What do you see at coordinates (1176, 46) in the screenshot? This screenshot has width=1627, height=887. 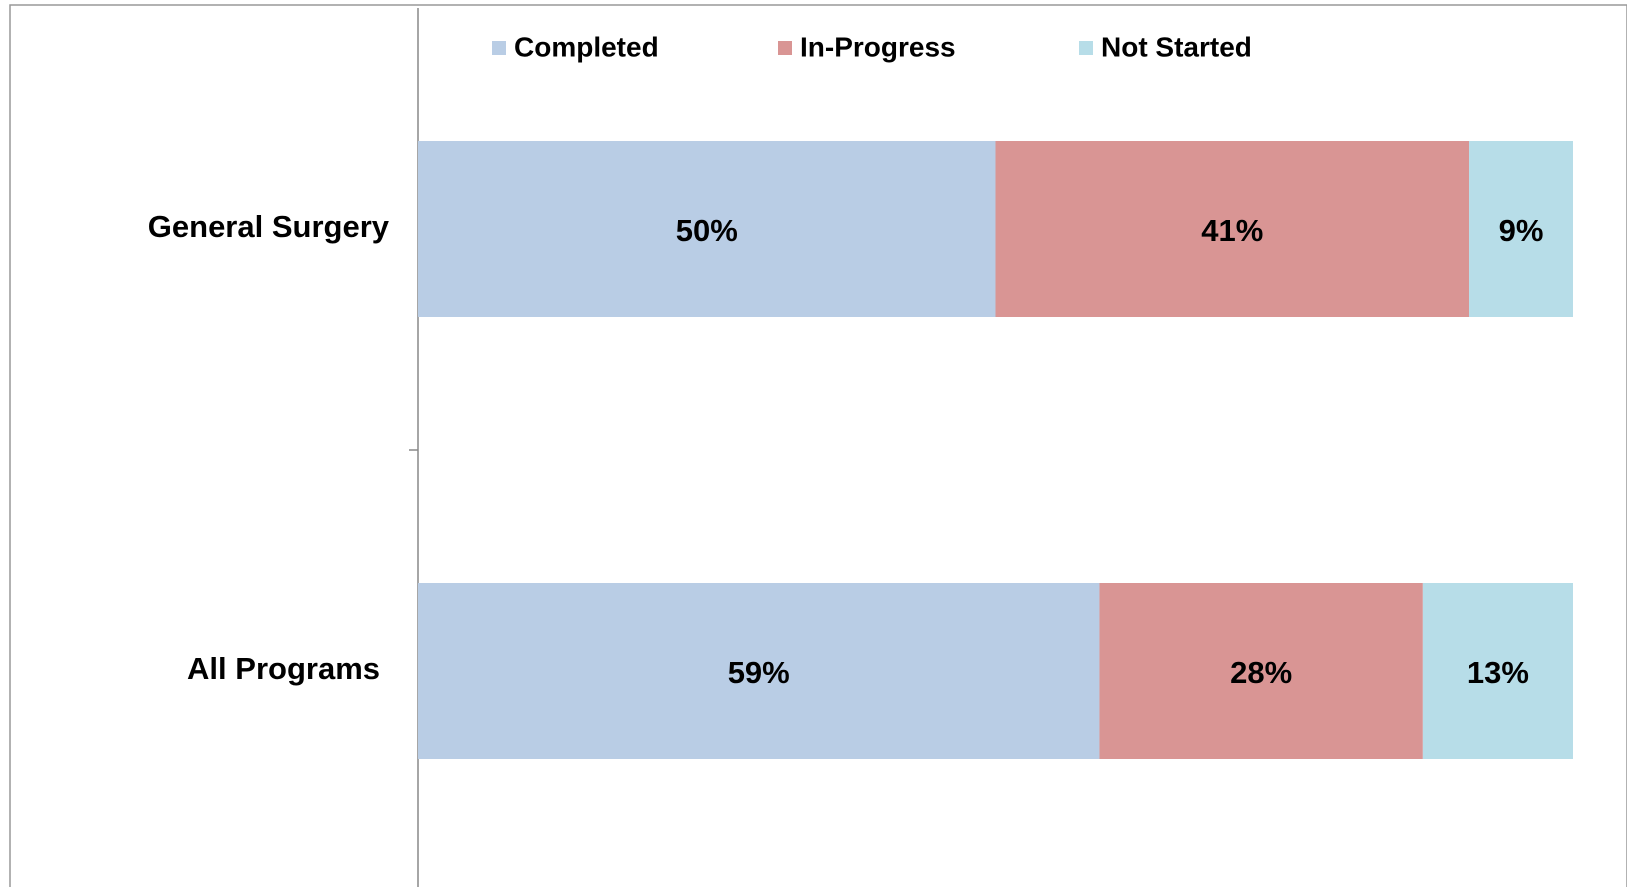 I see `legend-label: Not Started` at bounding box center [1176, 46].